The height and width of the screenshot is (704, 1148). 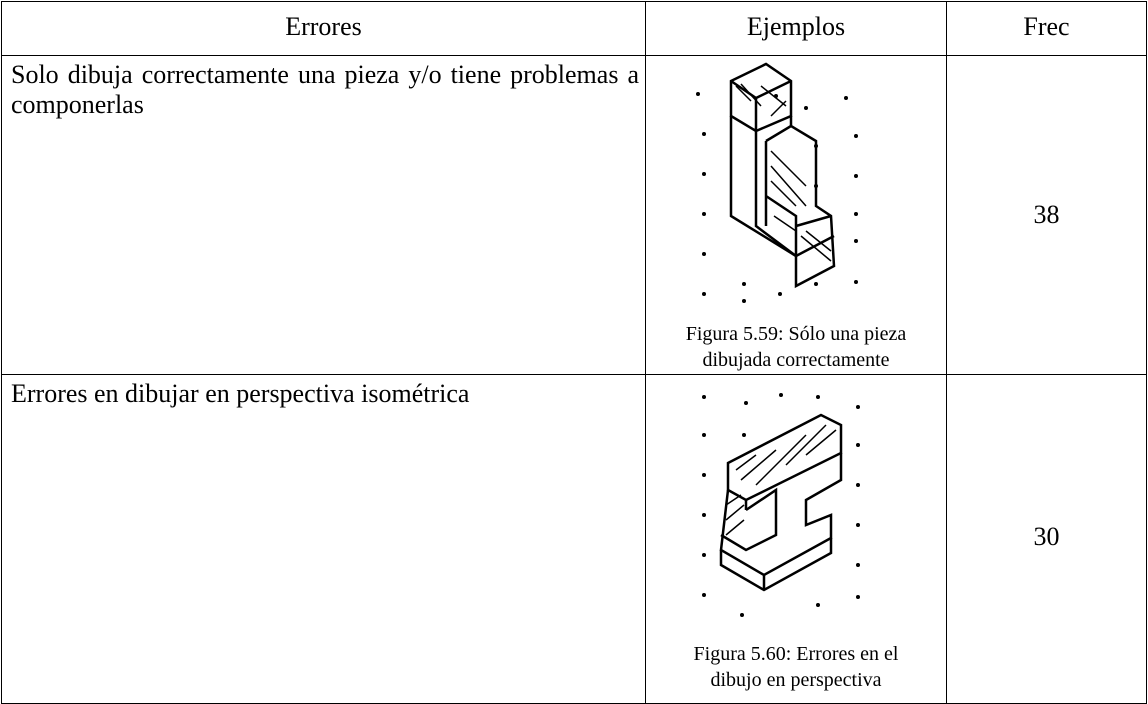 I want to click on header-cell: Ejemplos, so click(x=796, y=28).